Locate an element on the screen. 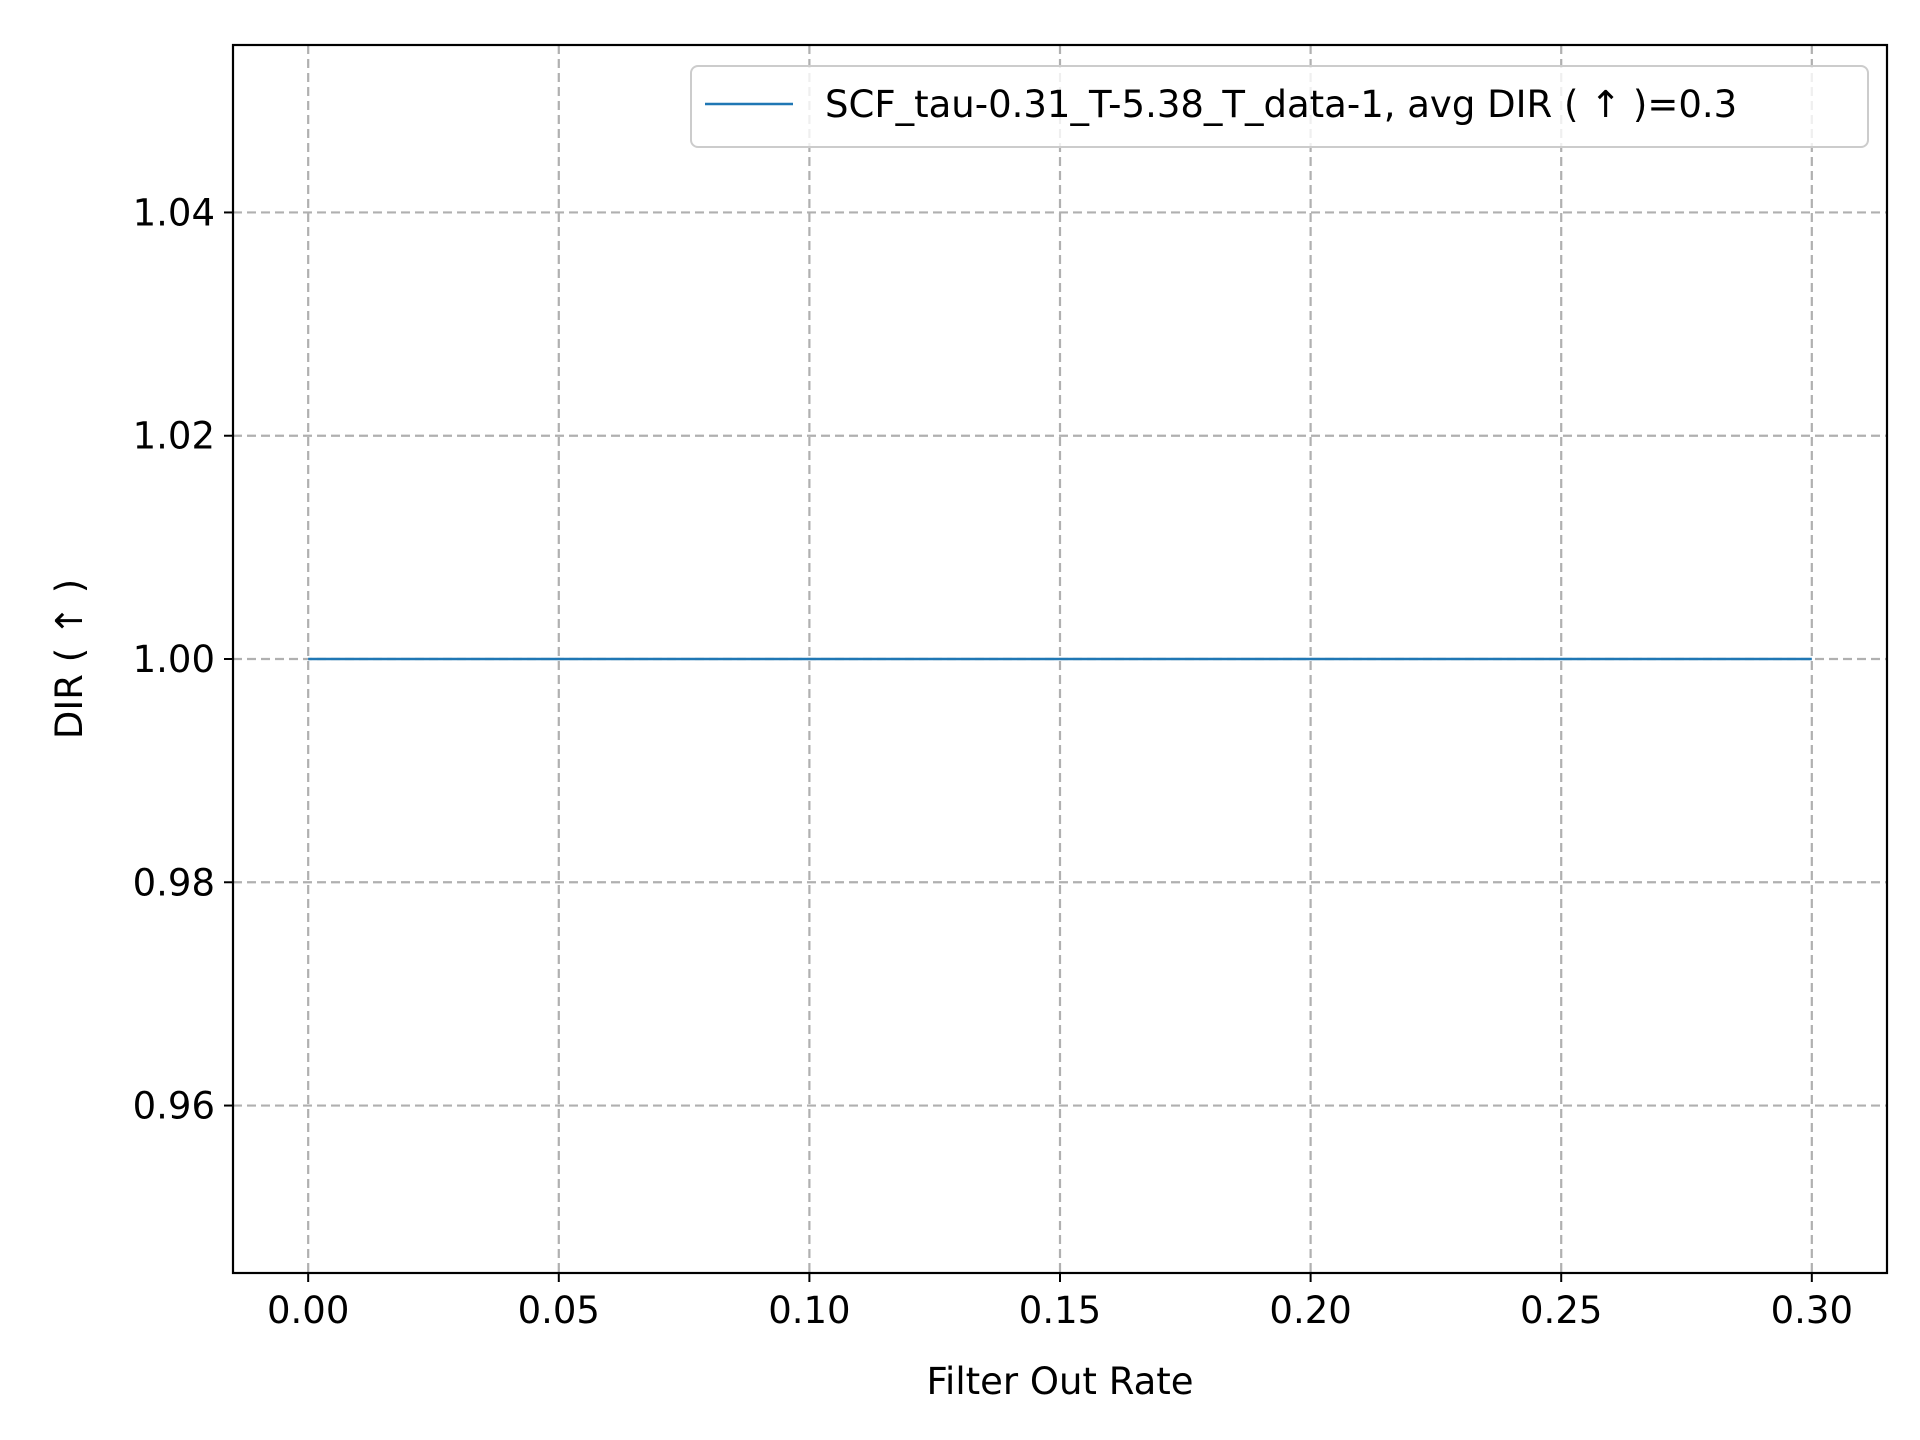 The image size is (1920, 1440). y-tick-label: 0.96 is located at coordinates (174, 1106).